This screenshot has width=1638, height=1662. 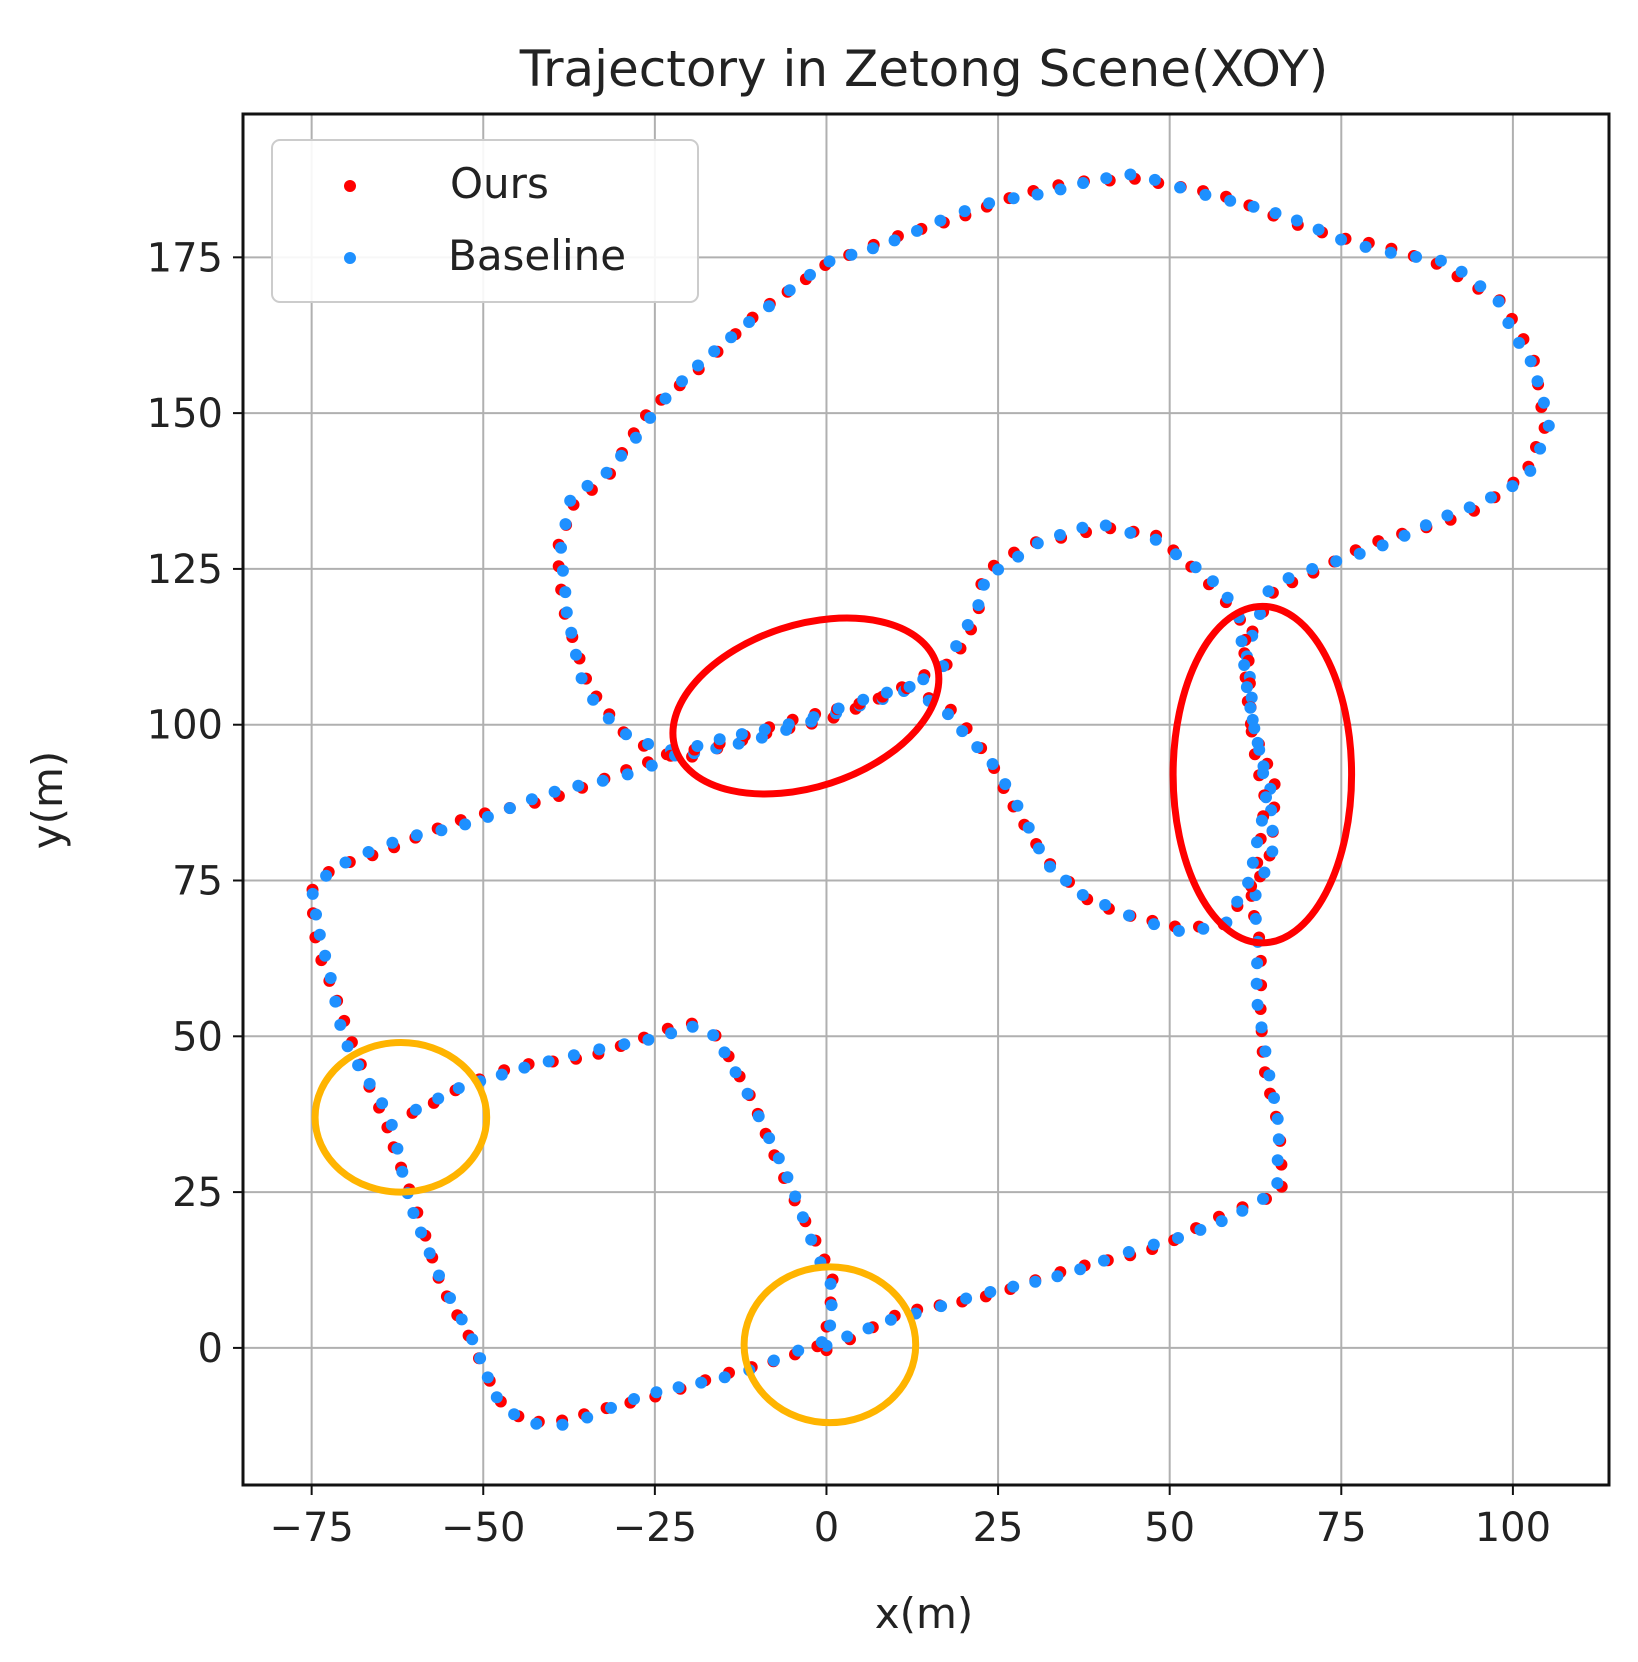 I want to click on x-tick-label: 25, so click(x=998, y=1528).